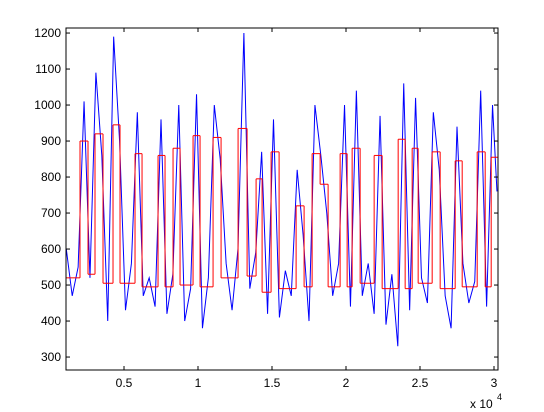 The height and width of the screenshot is (412, 544). What do you see at coordinates (48, 69) in the screenshot?
I see `y-tick-label: 1100` at bounding box center [48, 69].